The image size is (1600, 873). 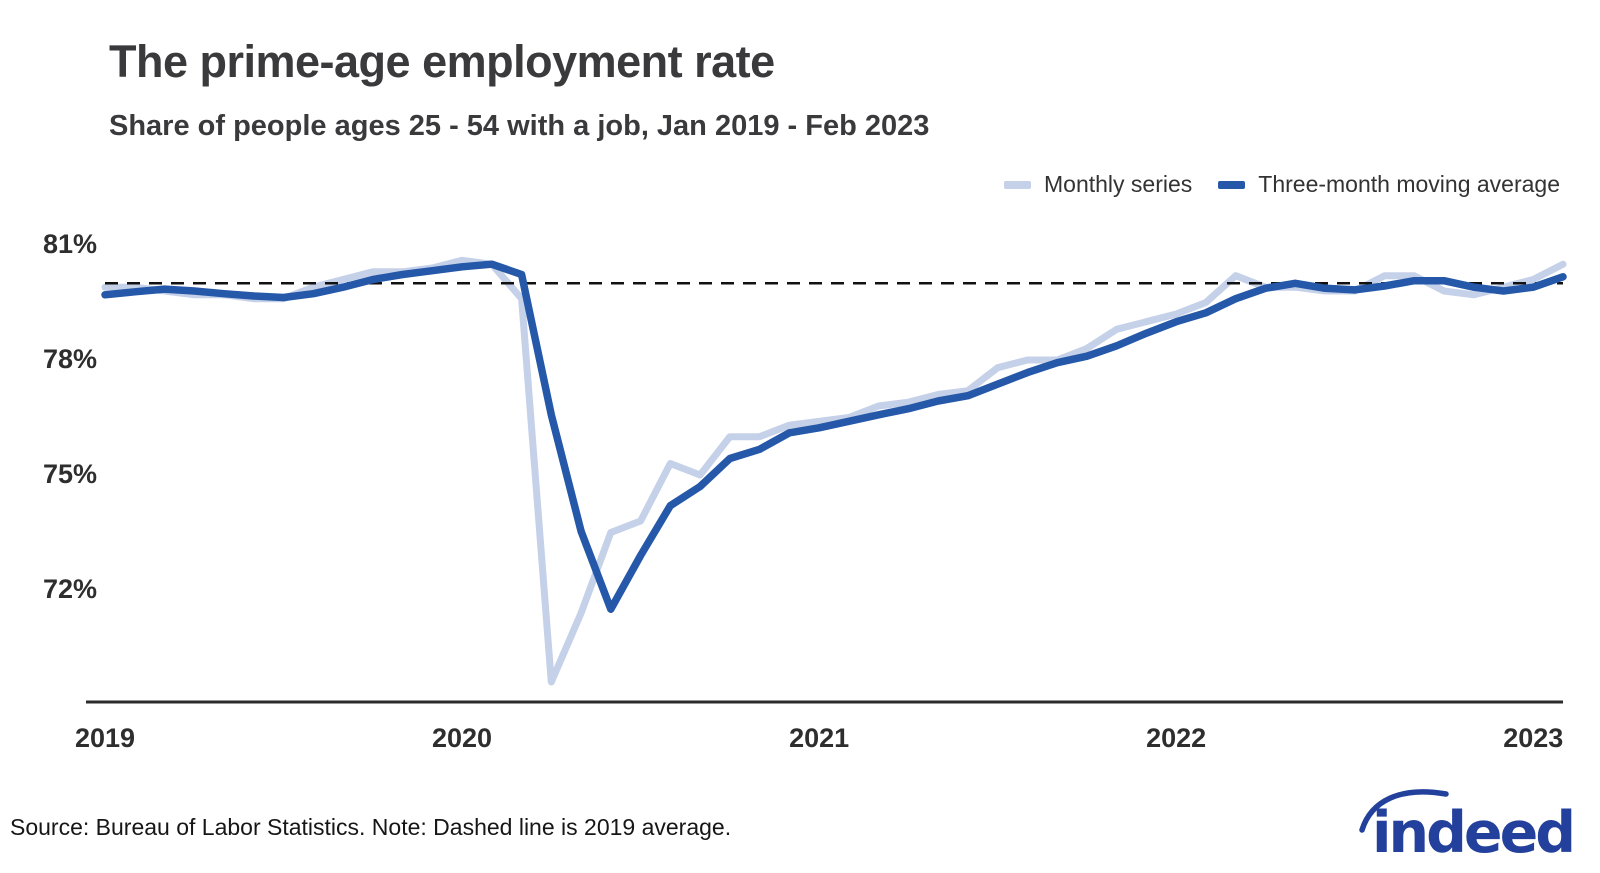 I want to click on x-tick-label: 2020, so click(x=462, y=738).